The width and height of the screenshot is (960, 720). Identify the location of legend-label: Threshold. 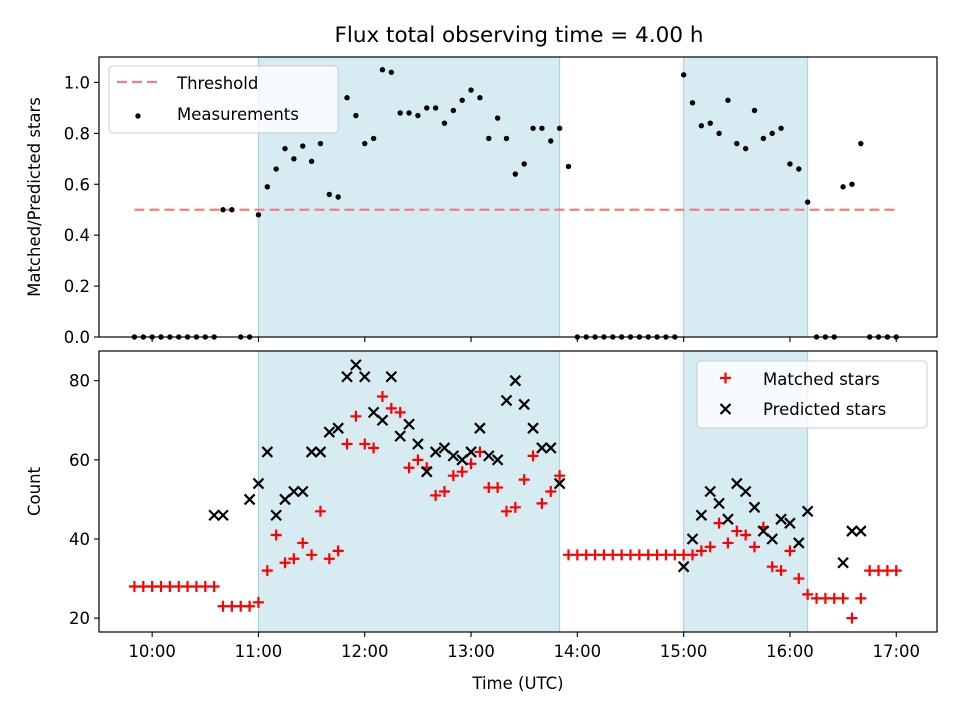
(217, 83).